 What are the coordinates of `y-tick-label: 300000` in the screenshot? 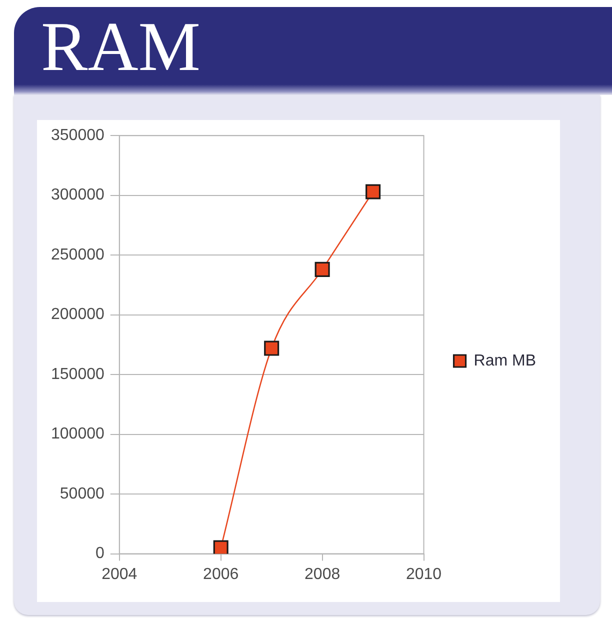 It's located at (77, 195).